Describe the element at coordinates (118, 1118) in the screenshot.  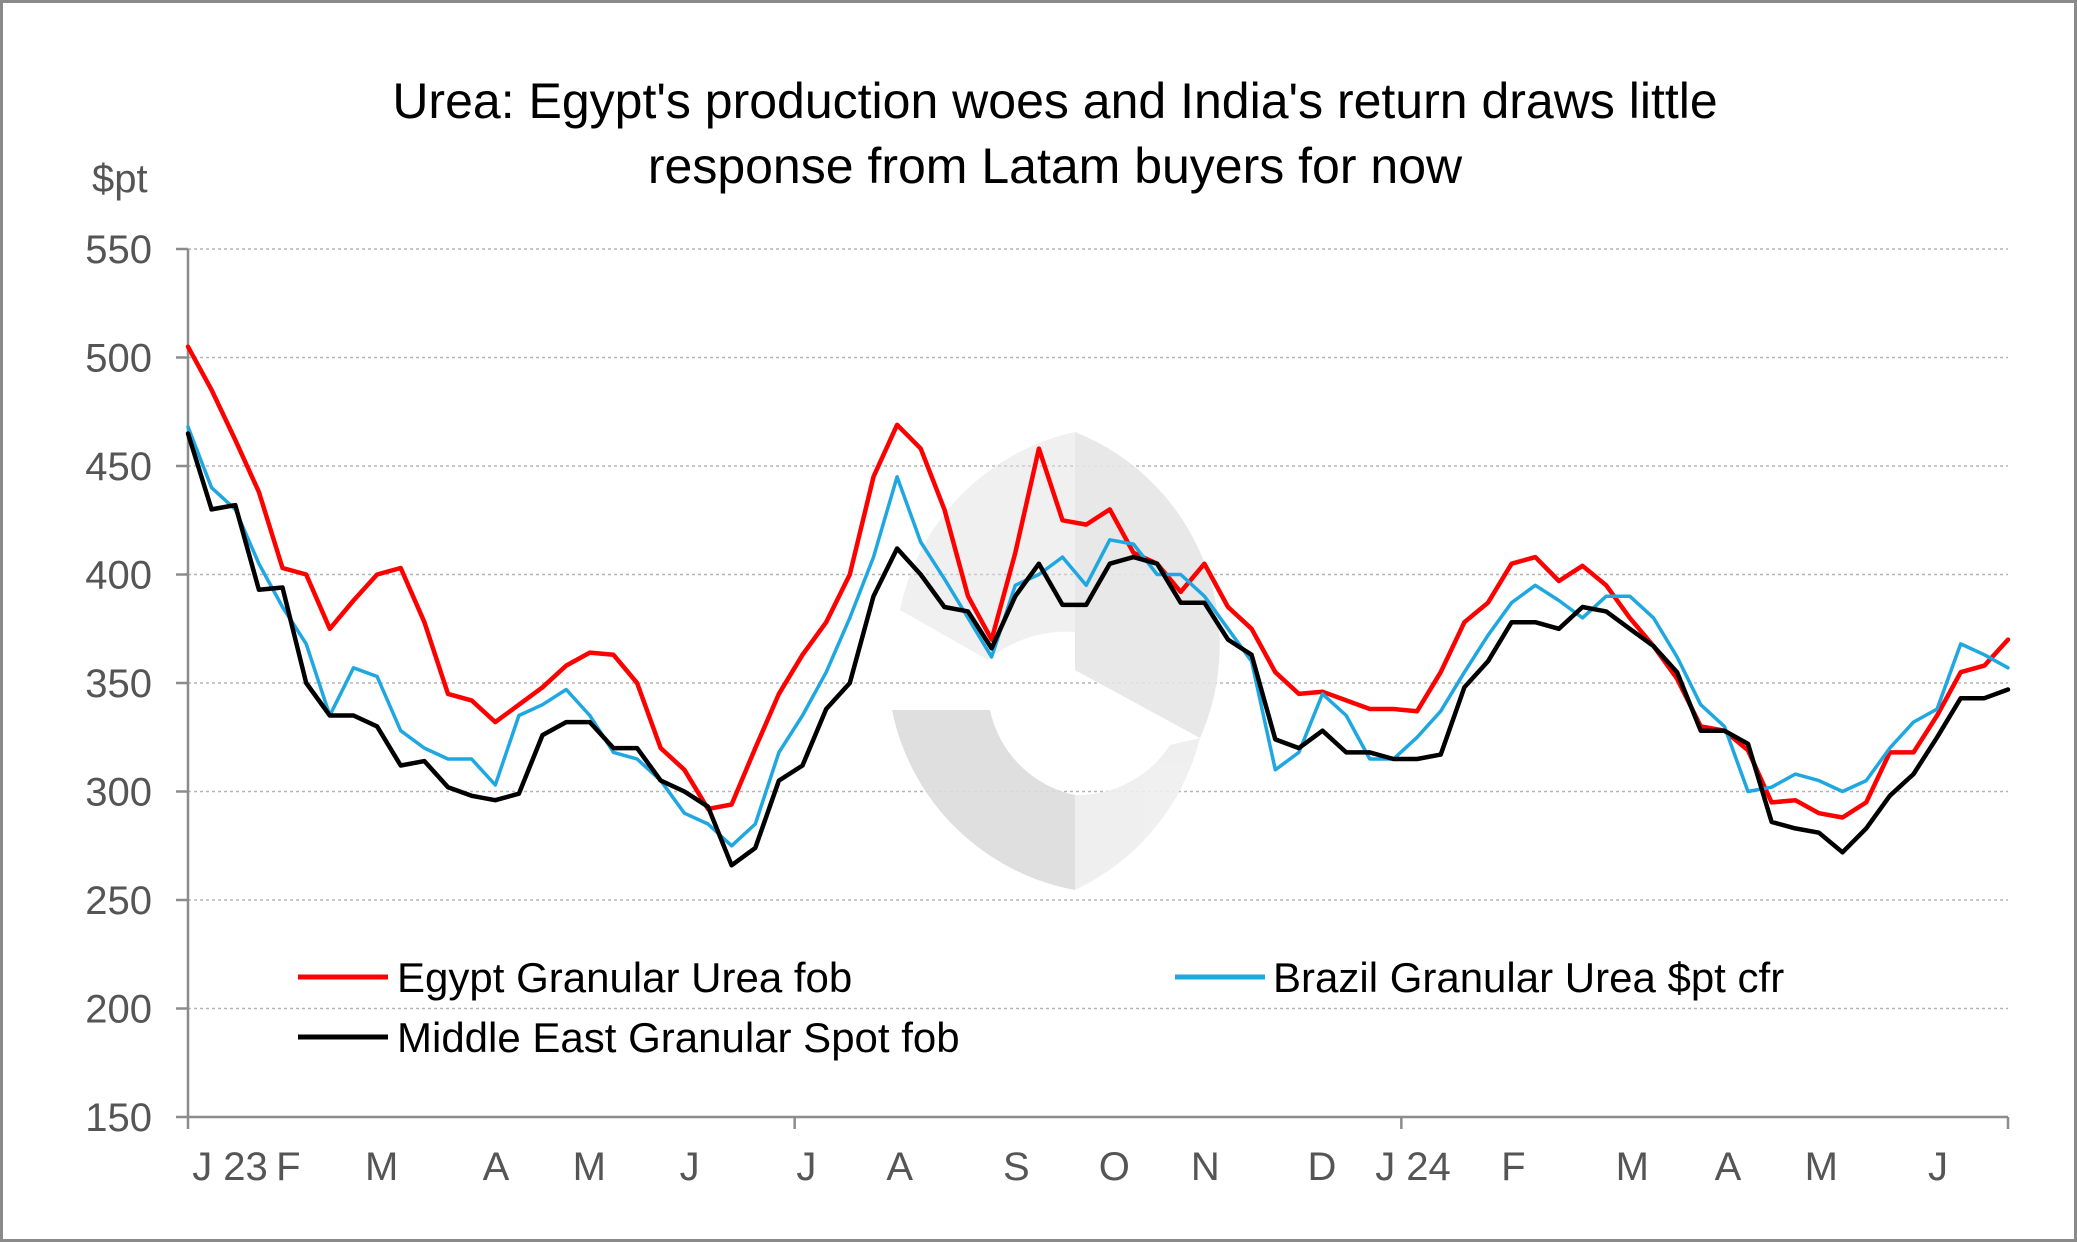
I see `y-tick-label: 150` at that location.